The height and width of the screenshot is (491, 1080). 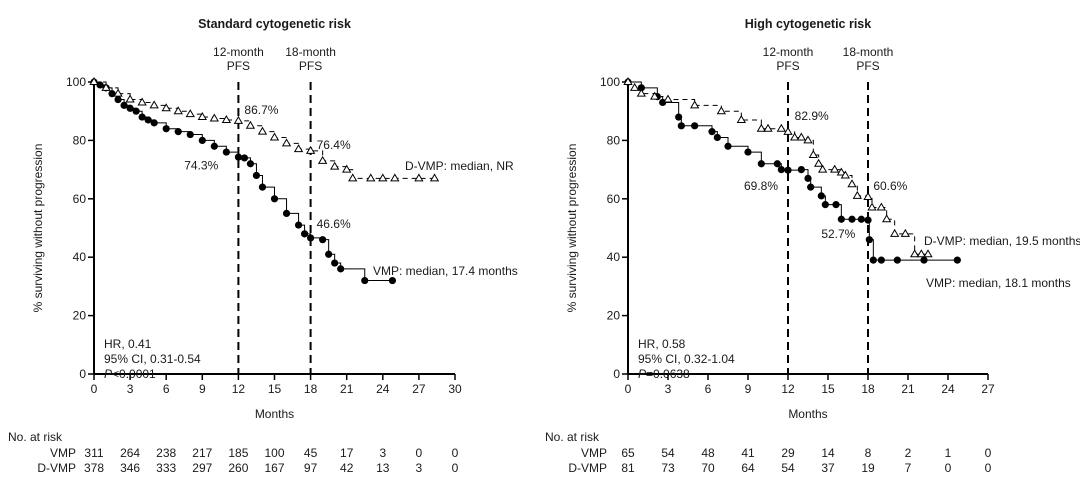 I want to click on x-axis-label: Months, so click(x=274, y=414).